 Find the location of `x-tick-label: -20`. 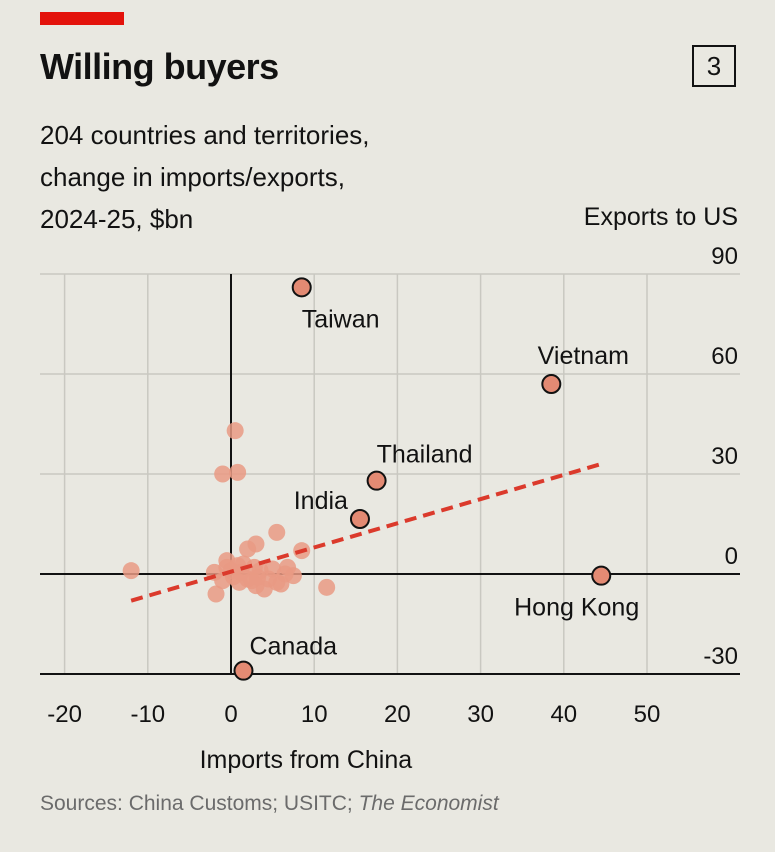

x-tick-label: -20 is located at coordinates (64, 714).